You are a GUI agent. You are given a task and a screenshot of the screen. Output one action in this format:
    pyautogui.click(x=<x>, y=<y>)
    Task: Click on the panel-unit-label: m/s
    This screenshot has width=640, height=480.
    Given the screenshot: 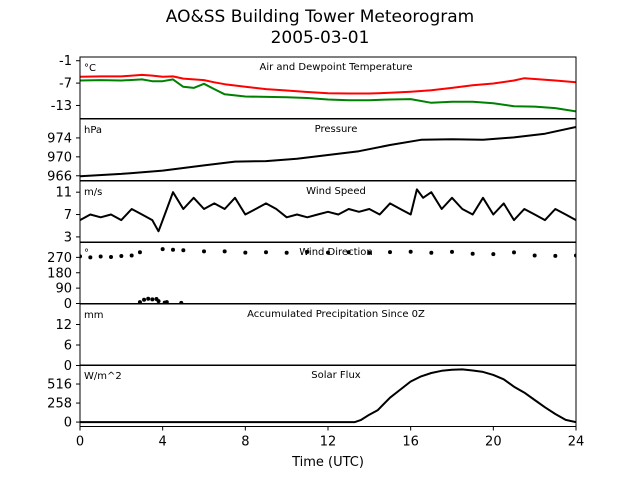 What is the action you would take?
    pyautogui.click(x=93, y=192)
    